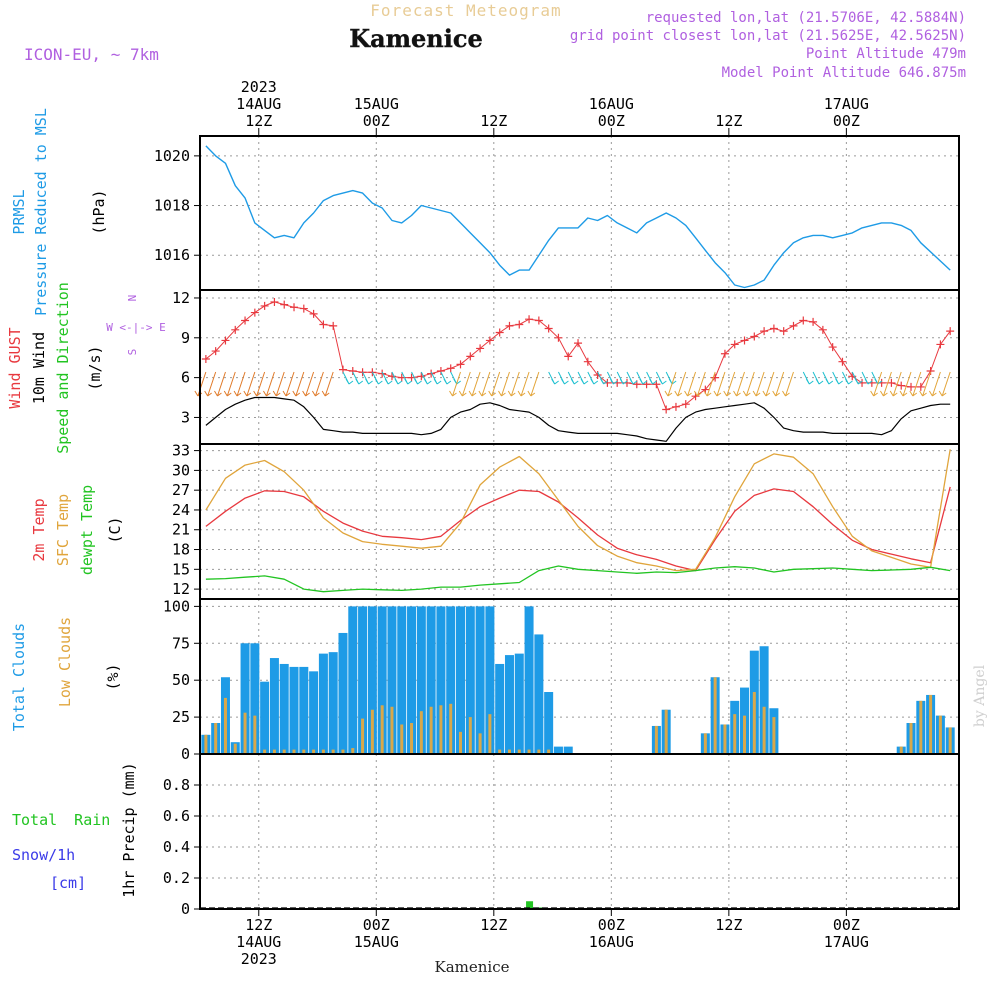  What do you see at coordinates (611, 104) in the screenshot?
I see `x-tick-label-top: 16AUG` at bounding box center [611, 104].